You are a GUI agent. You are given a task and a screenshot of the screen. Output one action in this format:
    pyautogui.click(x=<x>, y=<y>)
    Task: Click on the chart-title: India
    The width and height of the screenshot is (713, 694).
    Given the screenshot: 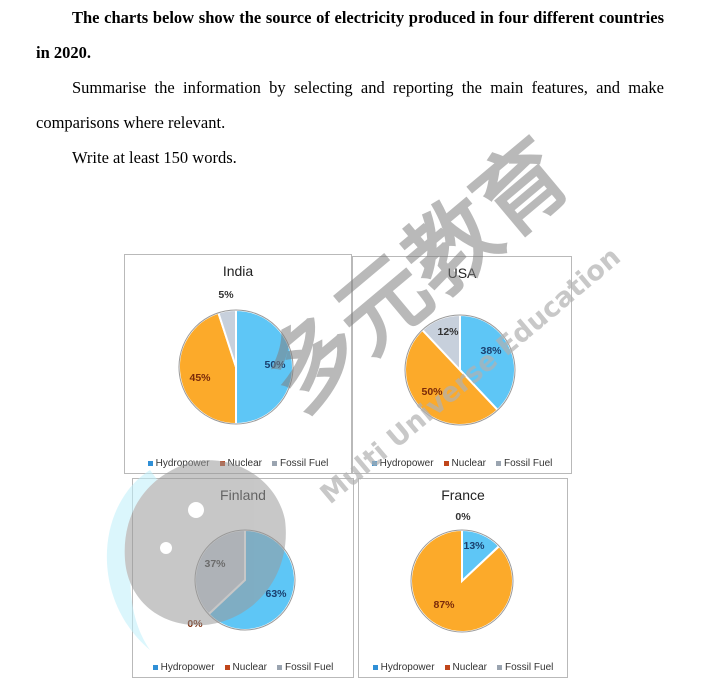 What is the action you would take?
    pyautogui.click(x=238, y=271)
    